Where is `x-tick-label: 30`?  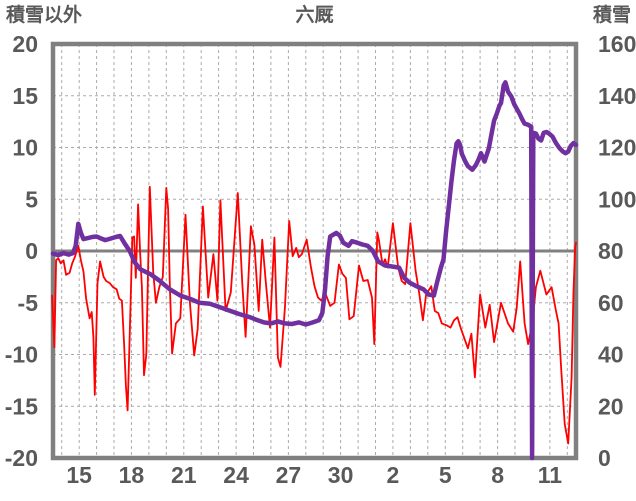
x-tick-label: 30 is located at coordinates (341, 475).